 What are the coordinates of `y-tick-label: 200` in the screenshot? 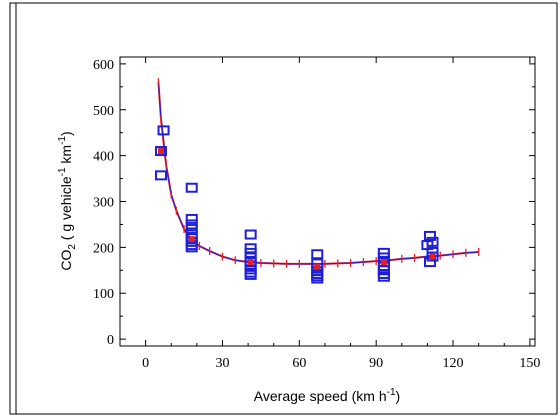 It's located at (103, 248).